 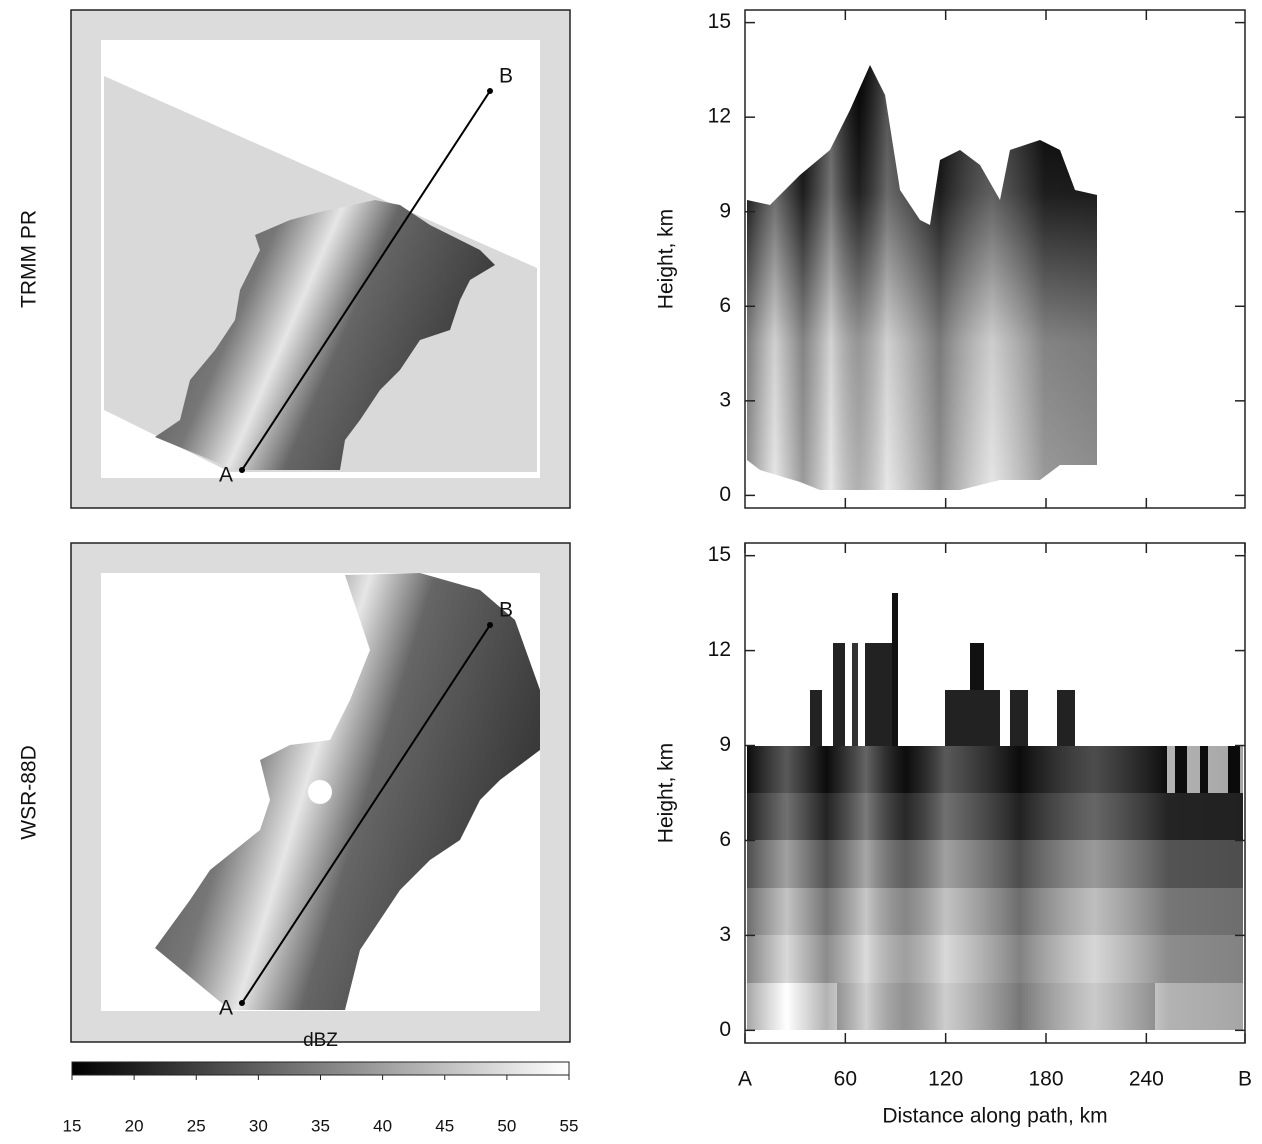 What do you see at coordinates (845, 1079) in the screenshot?
I see `x-tick-label: 60` at bounding box center [845, 1079].